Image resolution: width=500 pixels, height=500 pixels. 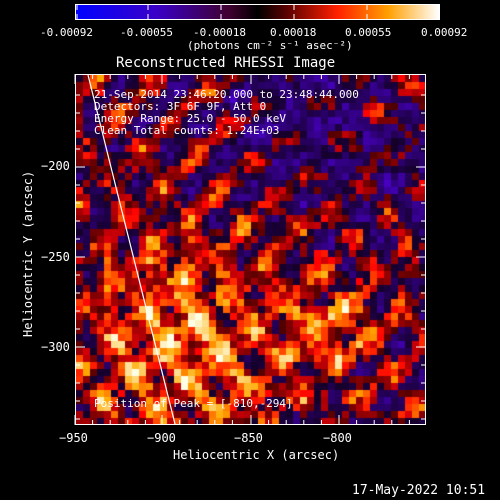 What do you see at coordinates (55, 257) in the screenshot?
I see `y-tick-label: −250` at bounding box center [55, 257].